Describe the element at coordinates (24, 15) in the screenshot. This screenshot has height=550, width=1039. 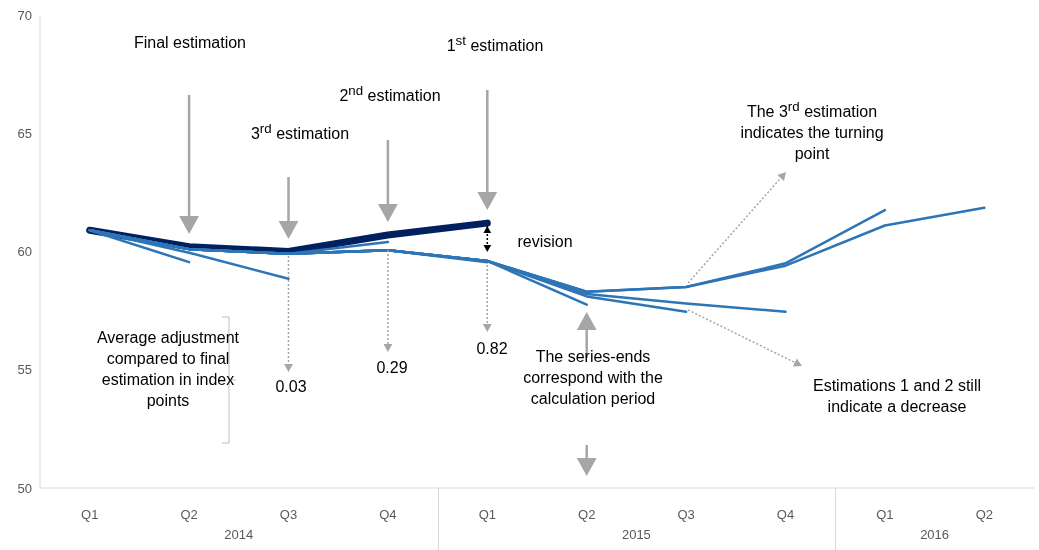
I see `y-tick-label: 70` at that location.